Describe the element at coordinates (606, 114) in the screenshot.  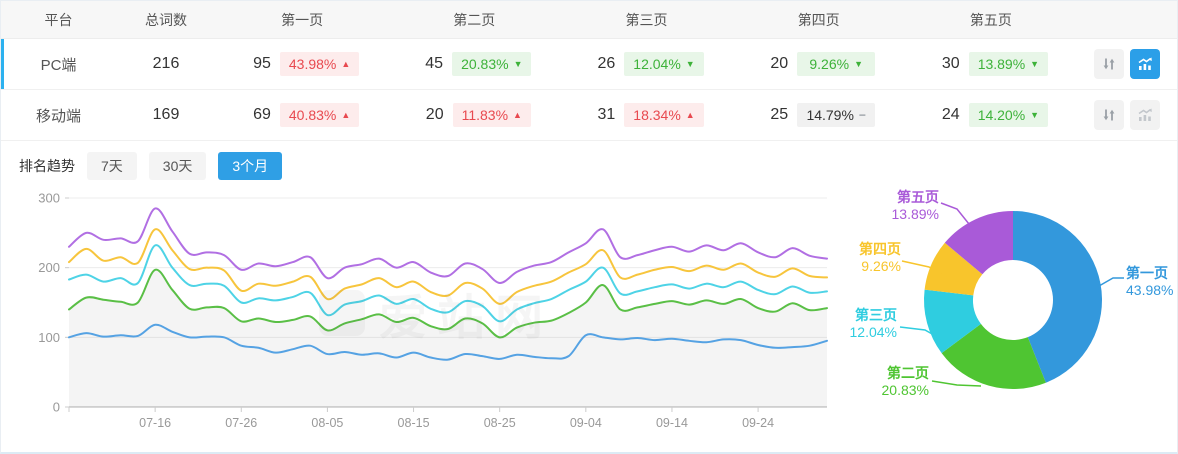
I see `page3-count: 31` at that location.